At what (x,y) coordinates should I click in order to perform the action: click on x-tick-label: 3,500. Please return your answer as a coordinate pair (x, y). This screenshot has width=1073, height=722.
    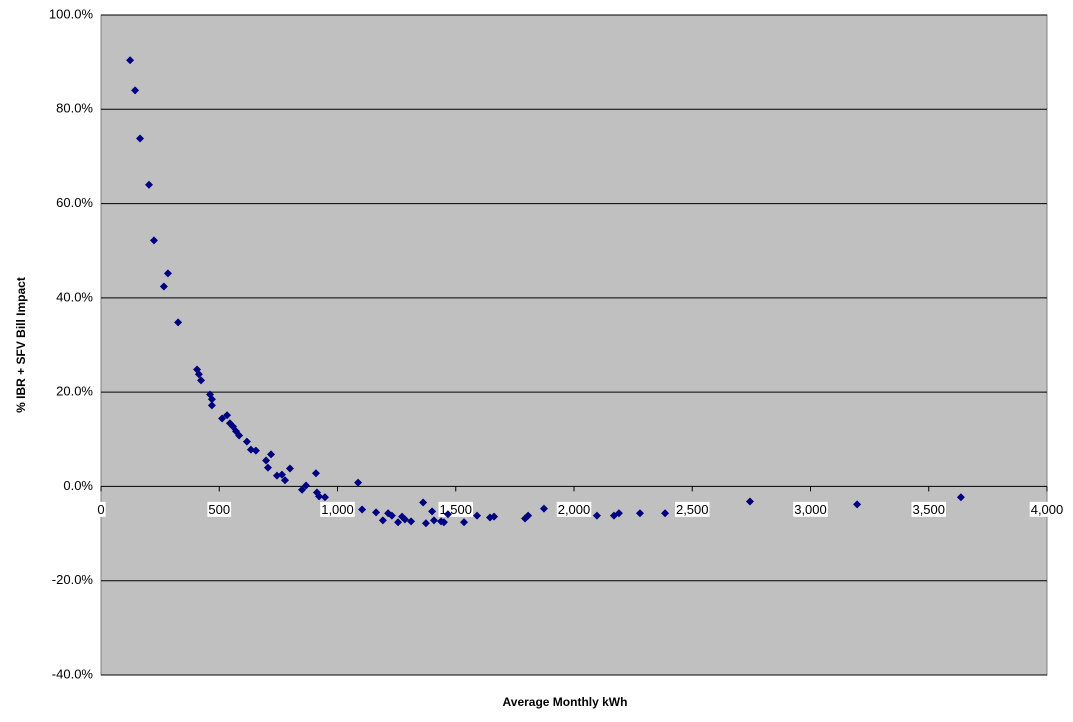
    Looking at the image, I should click on (928, 509).